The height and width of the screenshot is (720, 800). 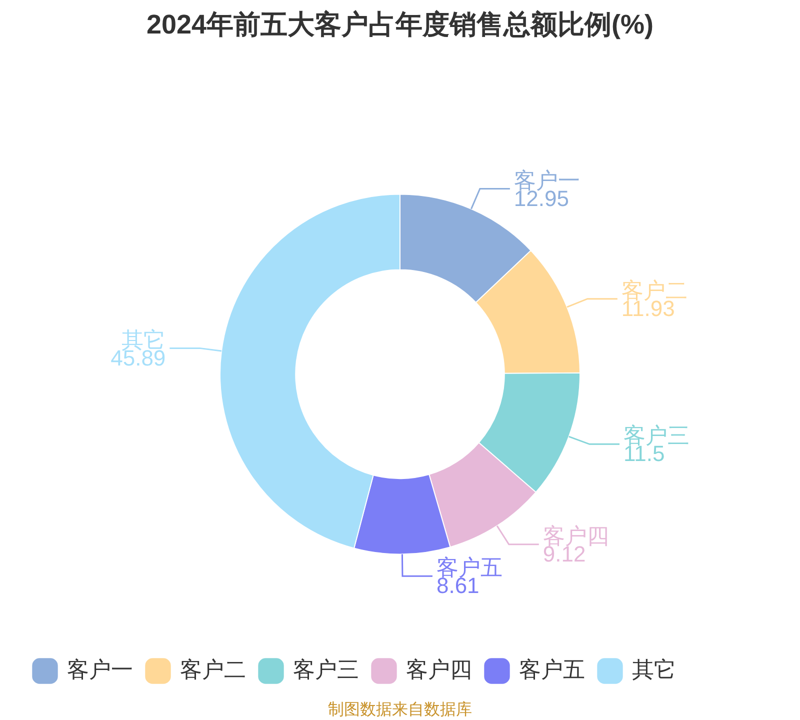 I want to click on legend-label: 客户四, so click(x=439, y=669).